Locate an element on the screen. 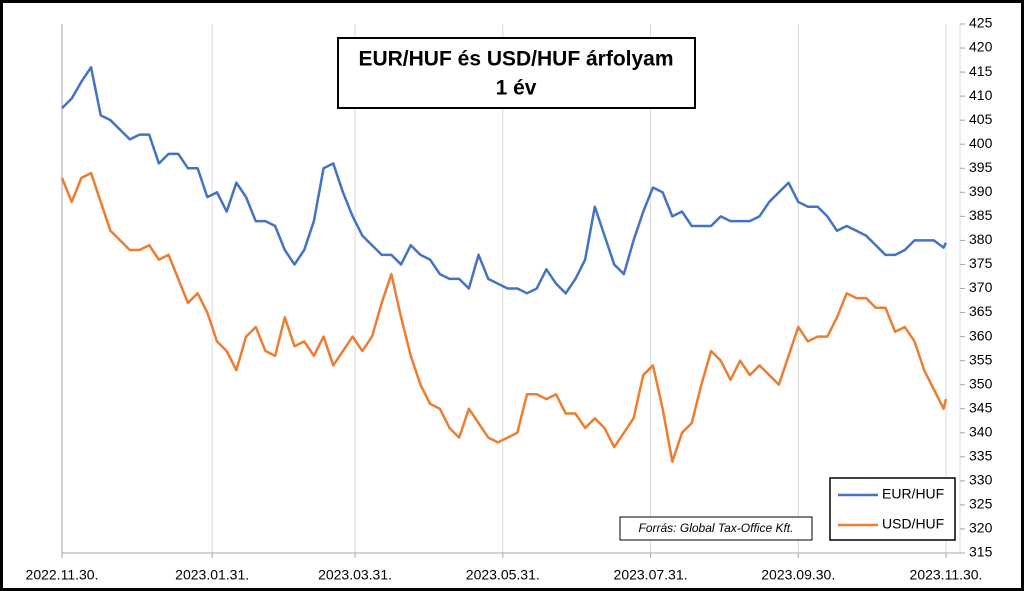 The width and height of the screenshot is (1024, 591). y-tick-label: 395 is located at coordinates (981, 167).